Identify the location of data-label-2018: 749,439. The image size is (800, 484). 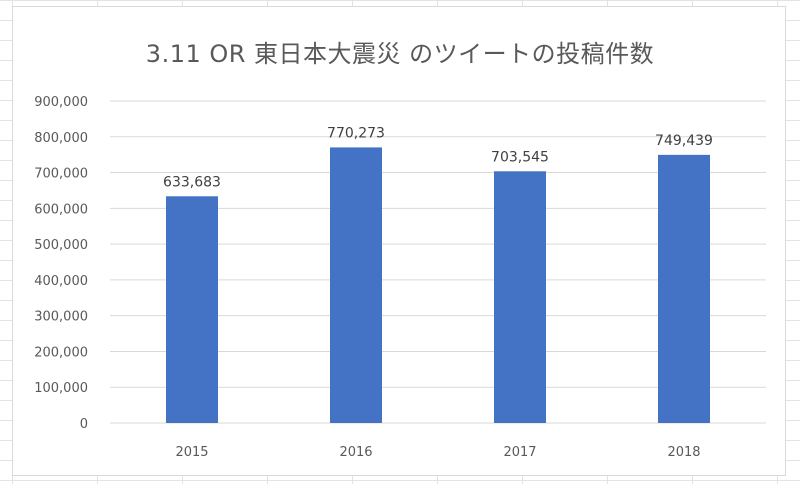
(684, 141).